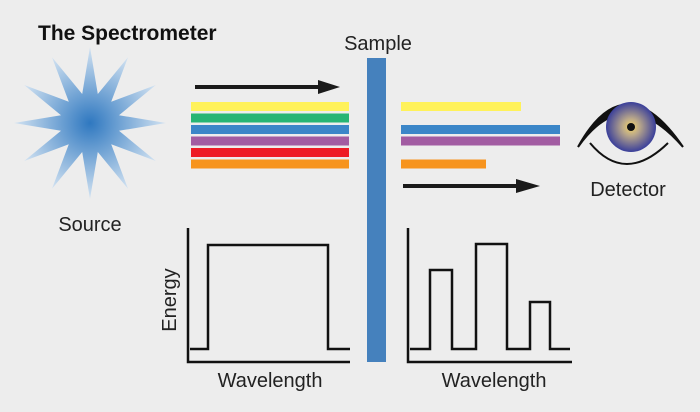 Image resolution: width=700 pixels, height=412 pixels. I want to click on transmitted-graph-axes, so click(489, 296).